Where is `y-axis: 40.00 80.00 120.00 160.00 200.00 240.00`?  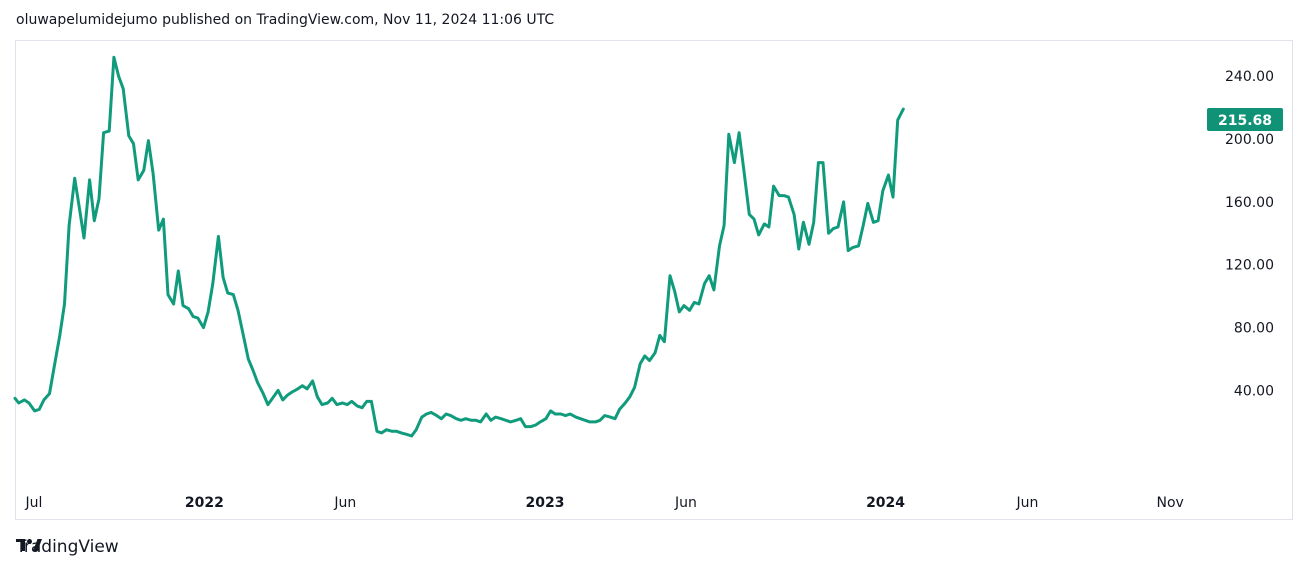
y-axis: 40.00 80.00 120.00 160.00 200.00 240.00 is located at coordinates (1249, 234).